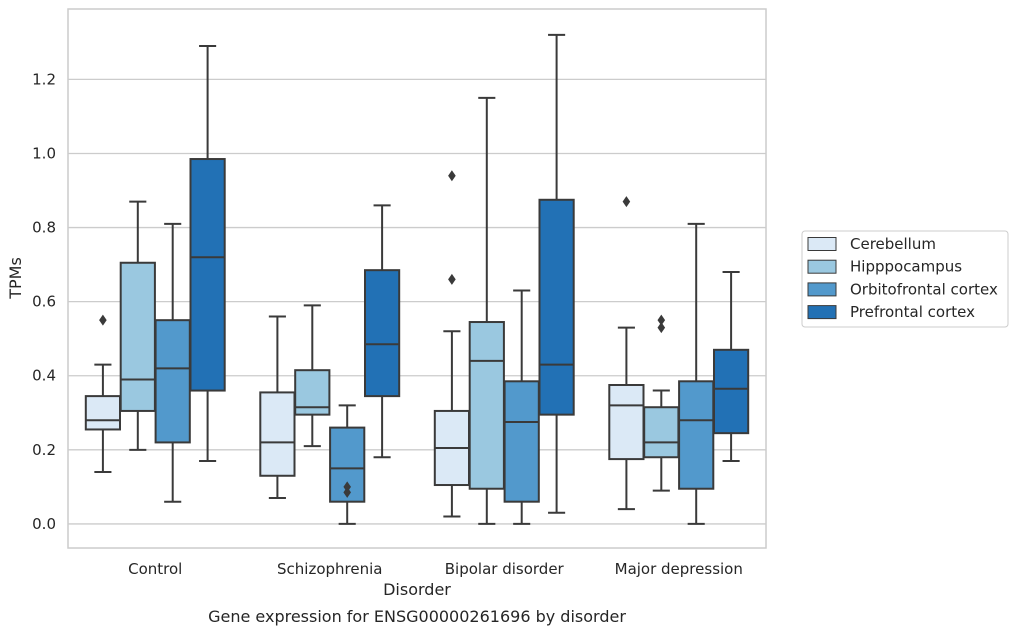 The height and width of the screenshot is (634, 1018). I want to click on y-axis-title: TPMs, so click(15, 278).